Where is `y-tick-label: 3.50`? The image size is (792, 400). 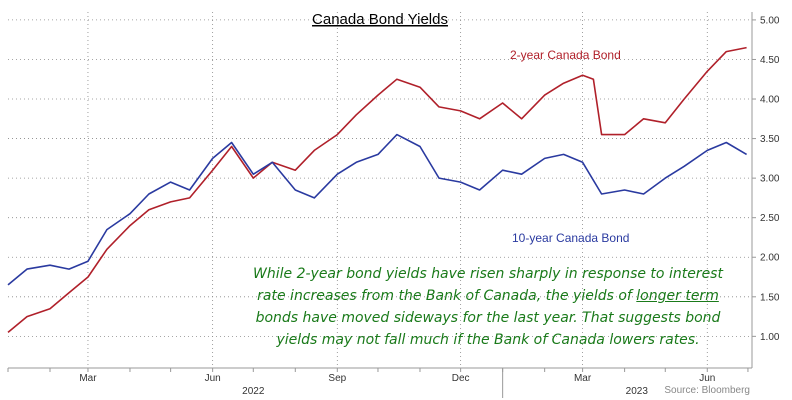
y-tick-label: 3.50 is located at coordinates (770, 139).